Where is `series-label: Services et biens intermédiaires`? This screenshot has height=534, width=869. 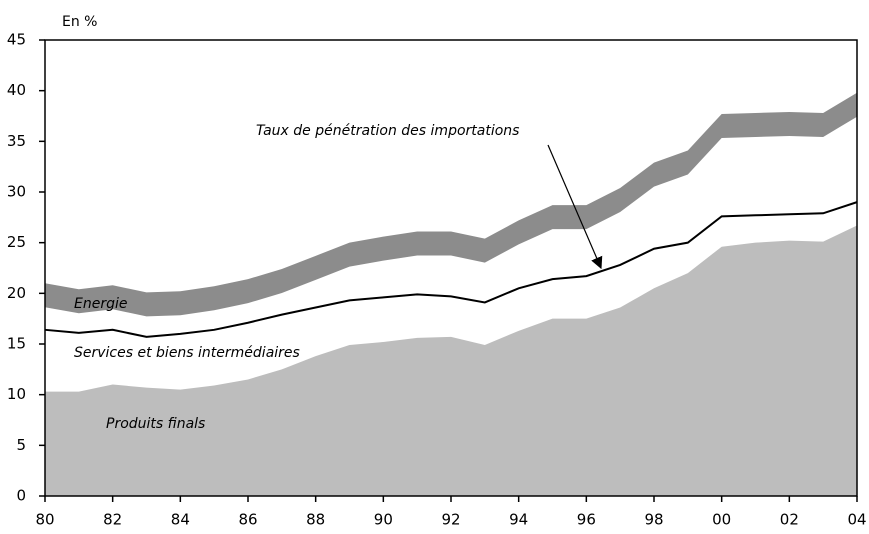
series-label: Services et biens intermédiaires is located at coordinates (187, 353).